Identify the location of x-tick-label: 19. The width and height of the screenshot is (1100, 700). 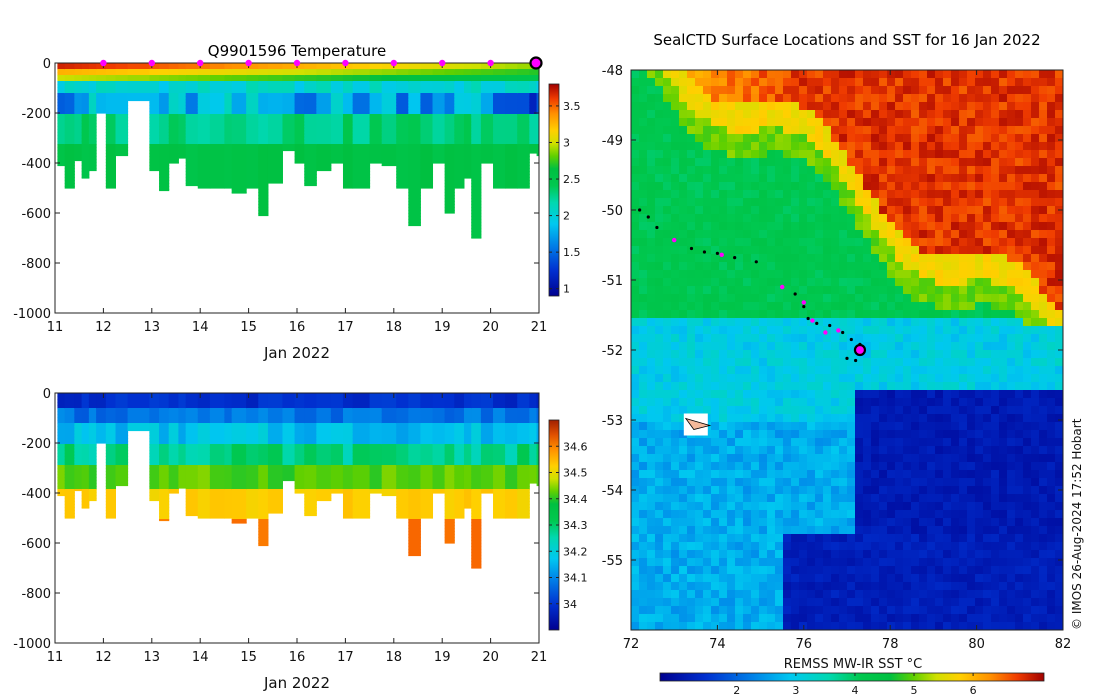
(442, 327).